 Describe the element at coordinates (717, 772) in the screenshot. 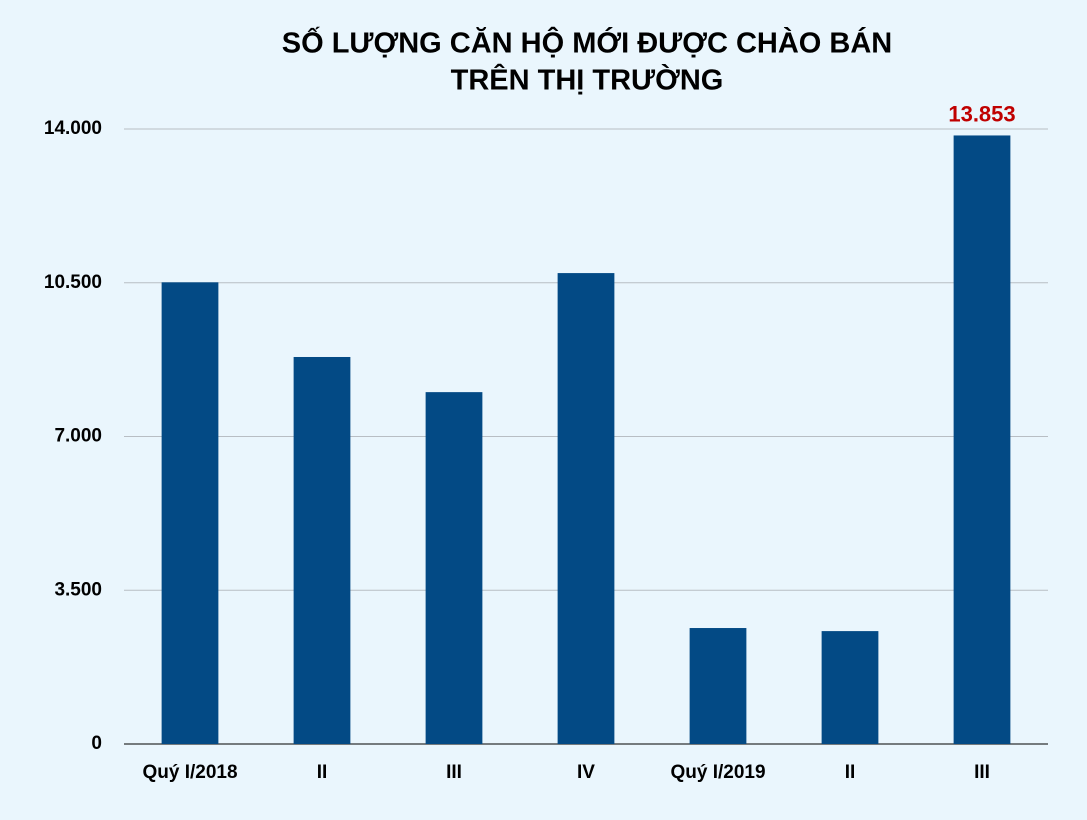

I see `x-tick-label: Quý I/2019` at that location.